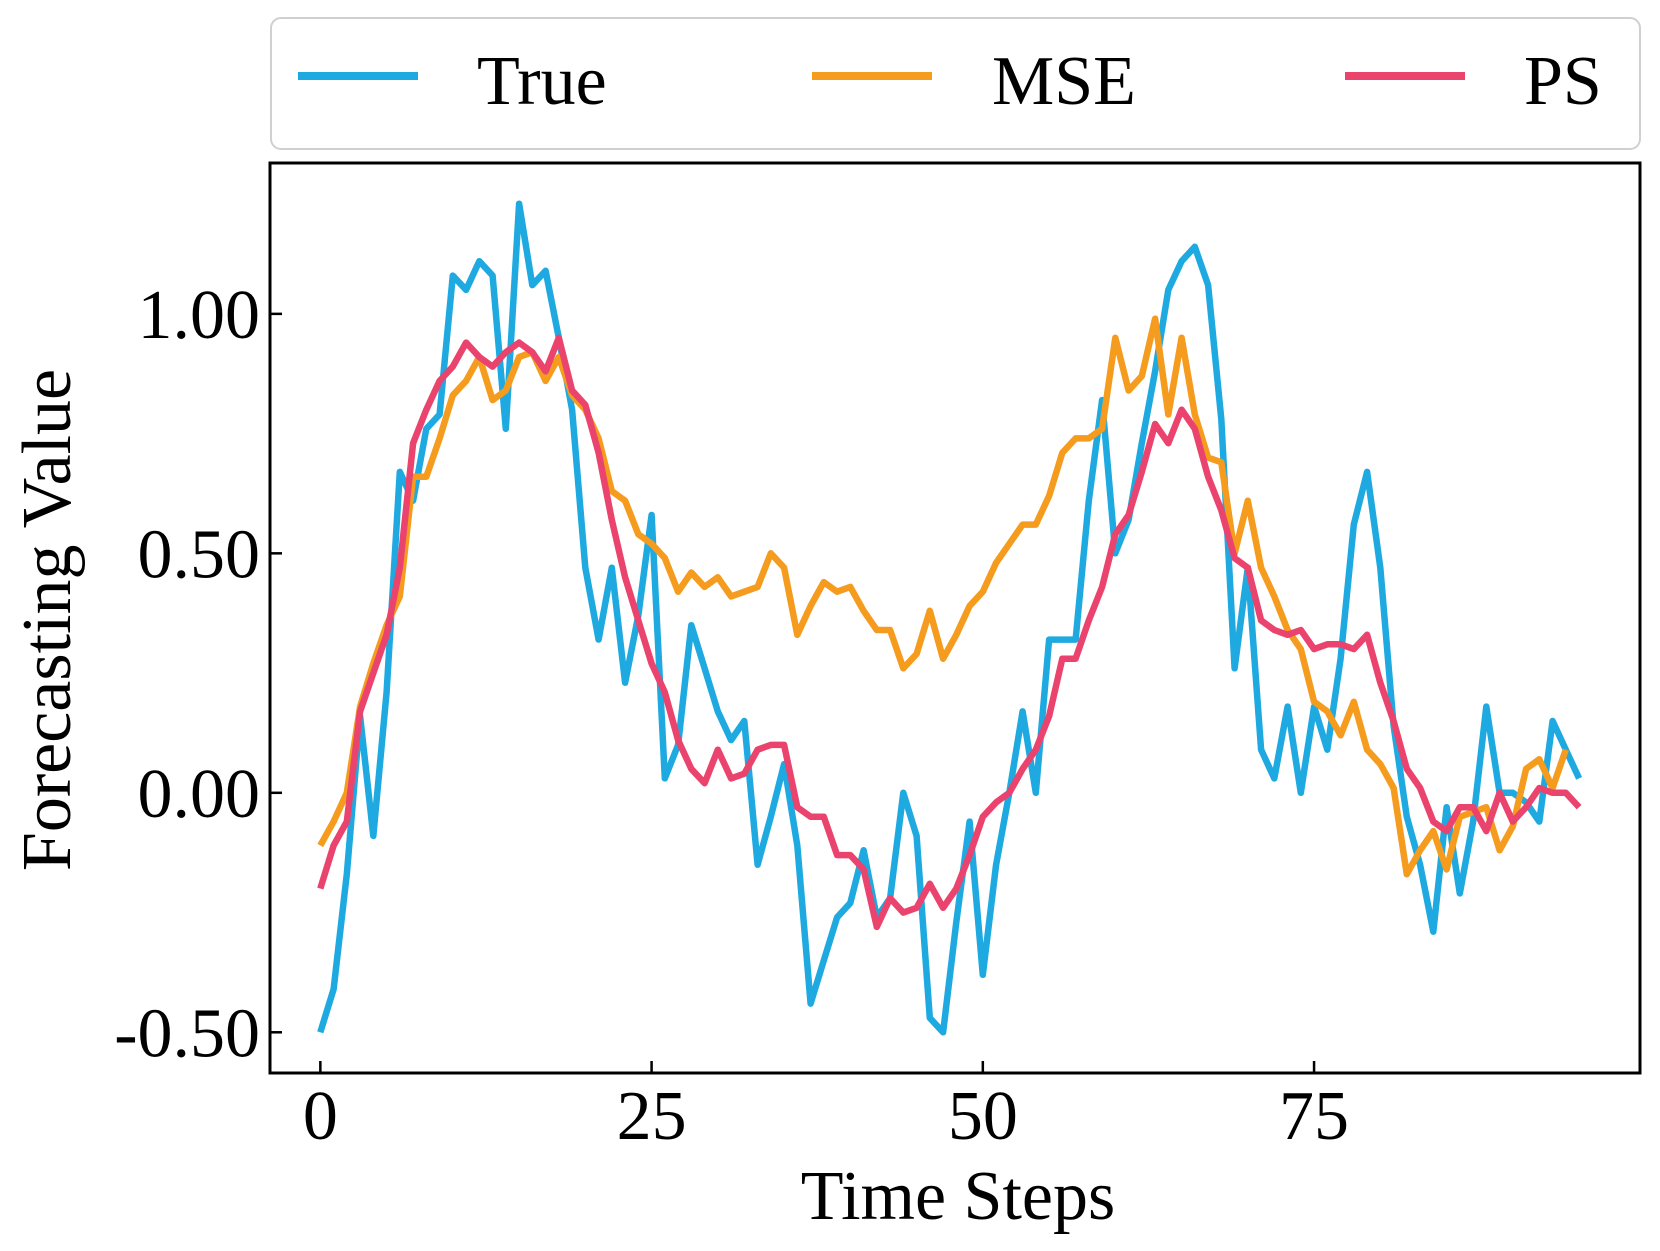 The width and height of the screenshot is (1660, 1251). Describe the element at coordinates (199, 315) in the screenshot. I see `y-tick-label: 1.00` at that location.